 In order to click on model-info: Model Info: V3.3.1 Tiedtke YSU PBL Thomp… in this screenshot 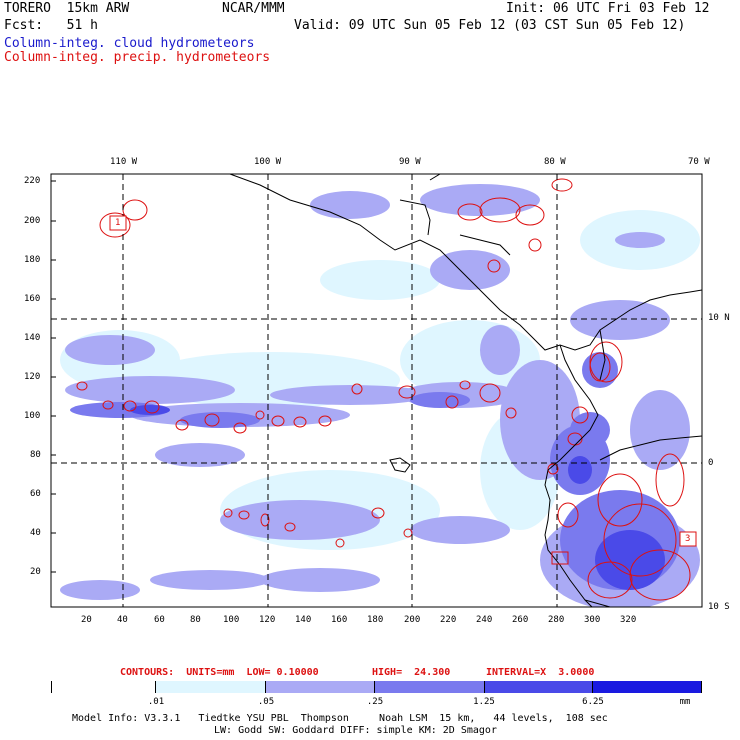, I will do `click(340, 718)`.